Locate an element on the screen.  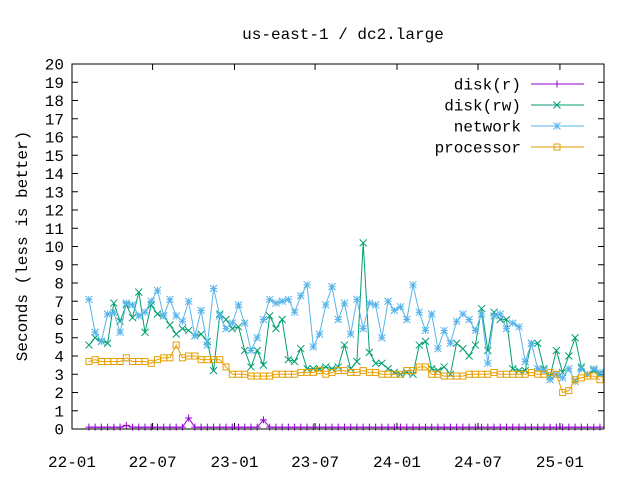
y-tick-label: 0 is located at coordinates (59, 431).